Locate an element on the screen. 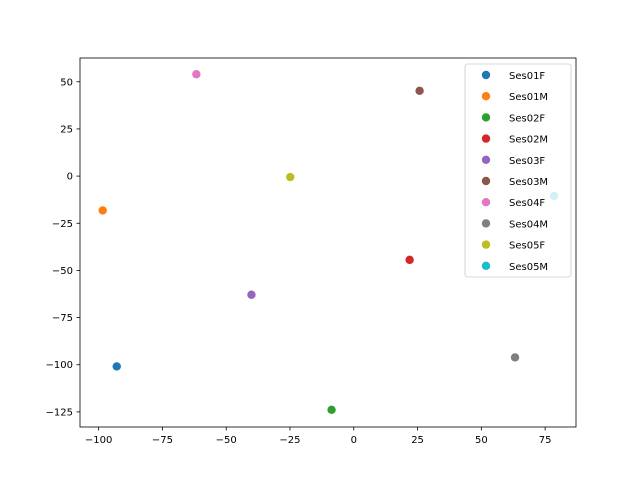  legend-box is located at coordinates (518, 170).